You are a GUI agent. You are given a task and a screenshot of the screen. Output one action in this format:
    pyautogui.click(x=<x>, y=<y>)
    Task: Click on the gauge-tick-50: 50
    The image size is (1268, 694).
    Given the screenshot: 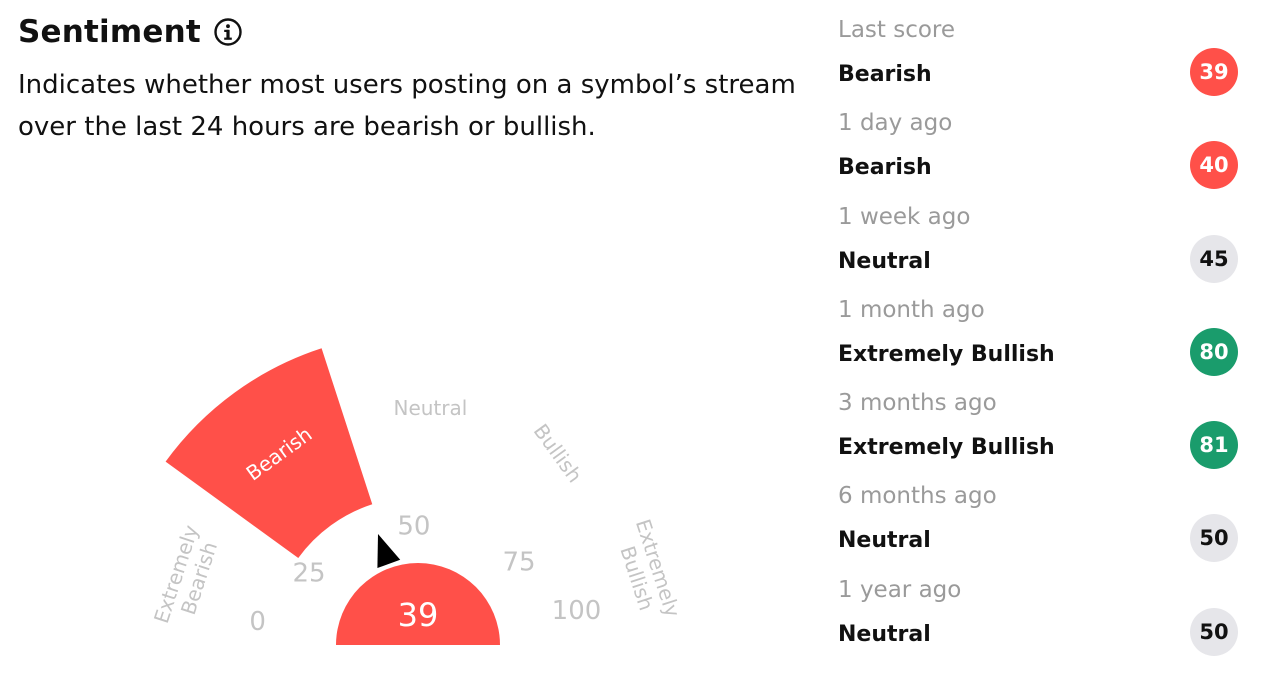 What is the action you would take?
    pyautogui.click(x=413, y=527)
    